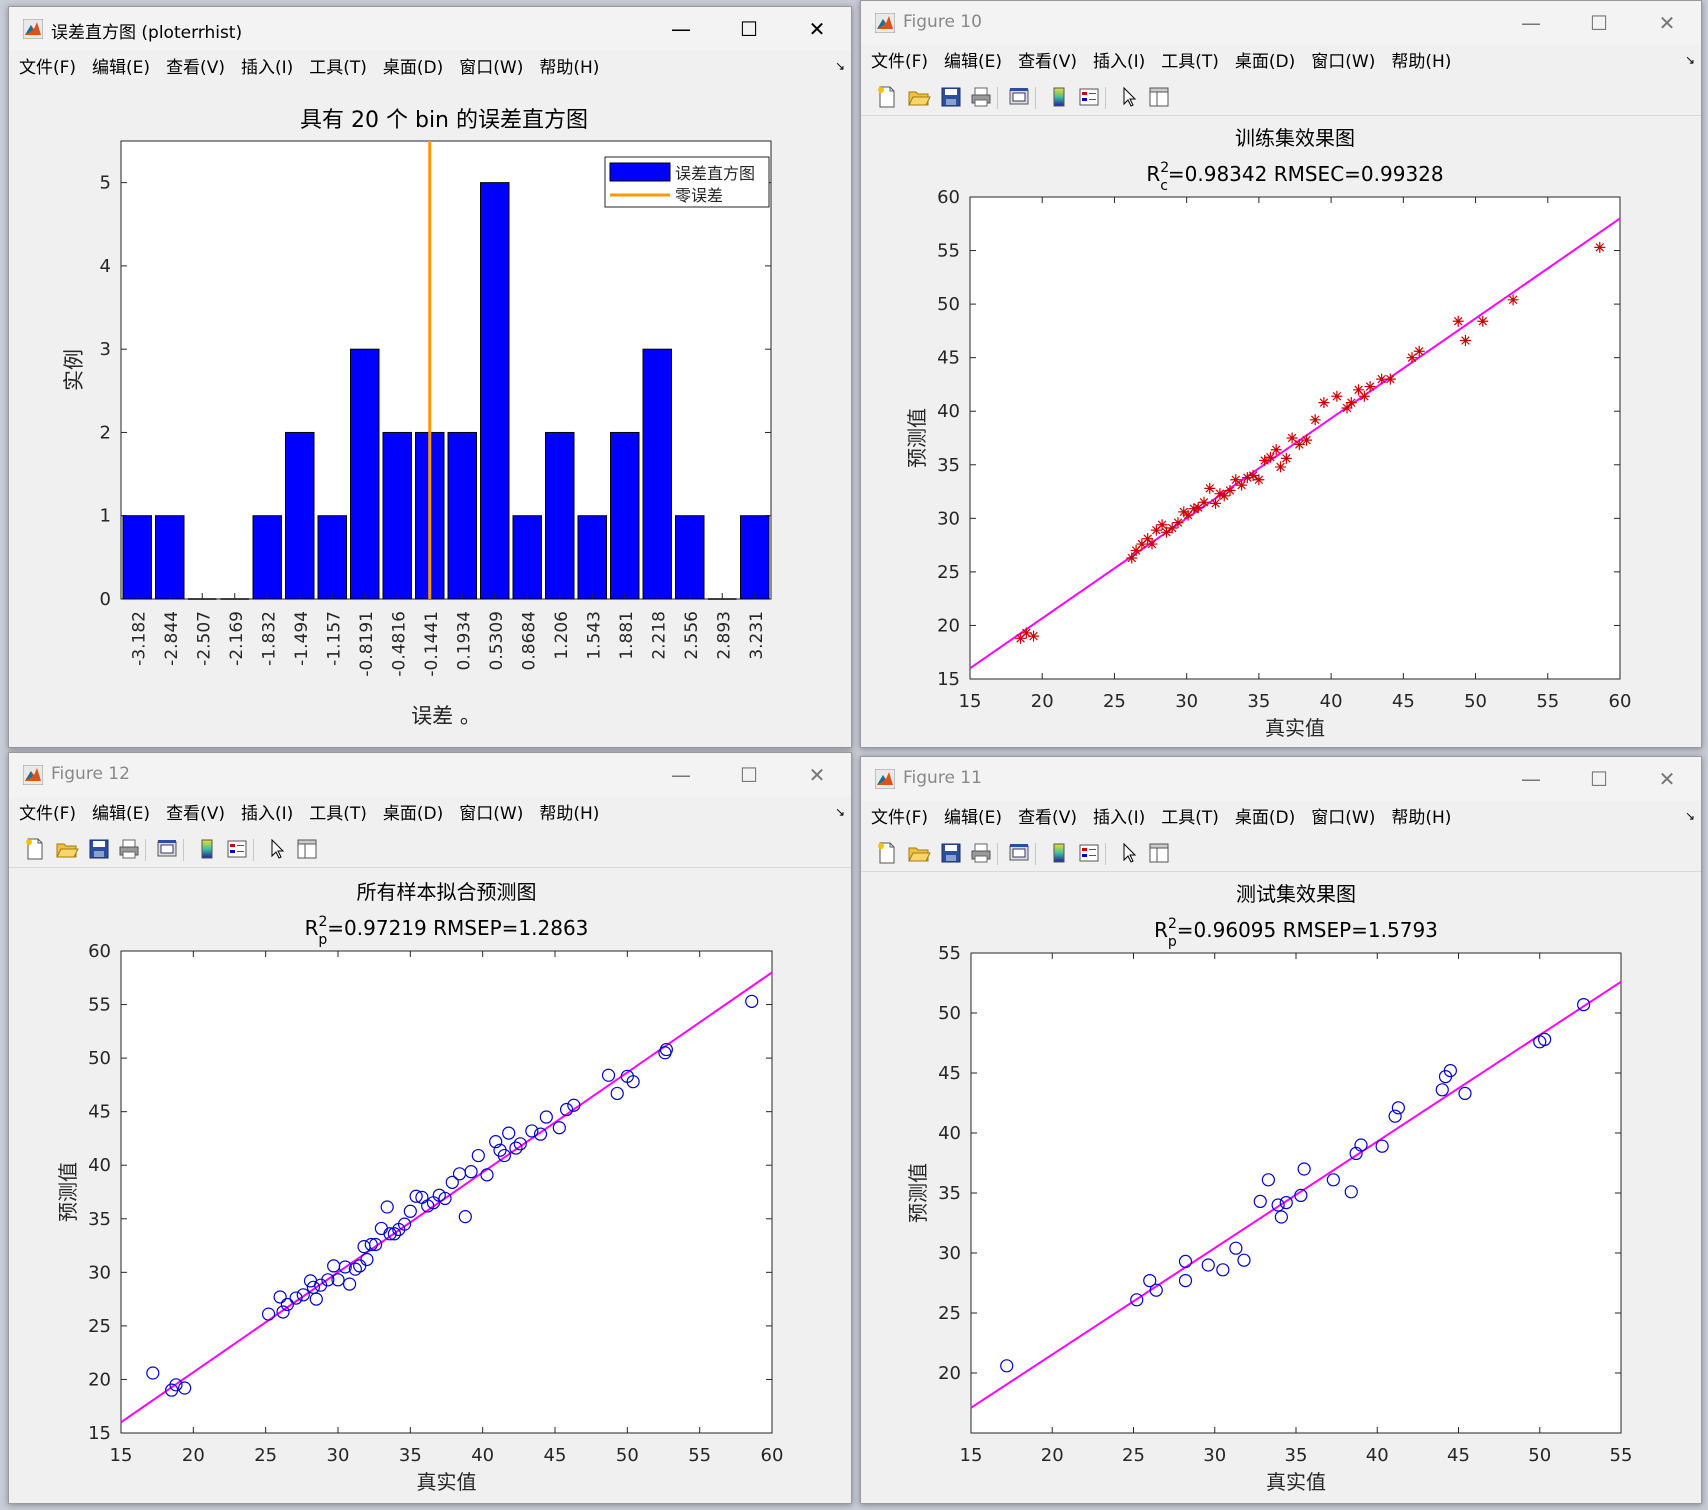 This screenshot has height=1510, width=1708. Describe the element at coordinates (1281, 779) in the screenshot. I see `title-bar: Figure 11 — ☐ ✕` at that location.